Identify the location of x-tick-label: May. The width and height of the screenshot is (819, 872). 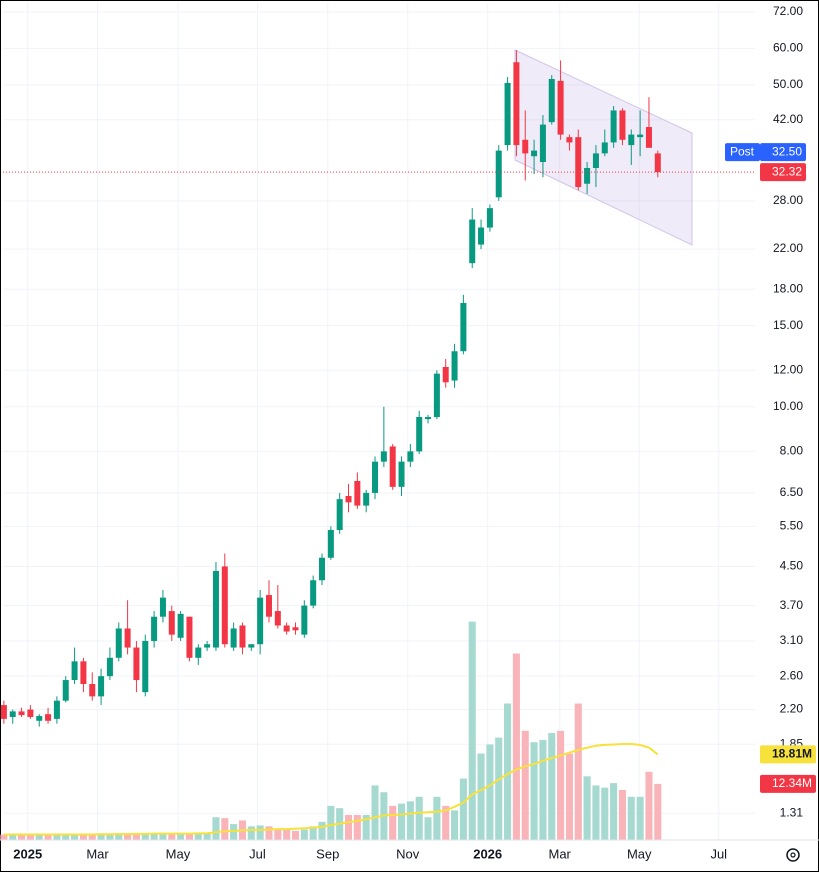
(178, 853).